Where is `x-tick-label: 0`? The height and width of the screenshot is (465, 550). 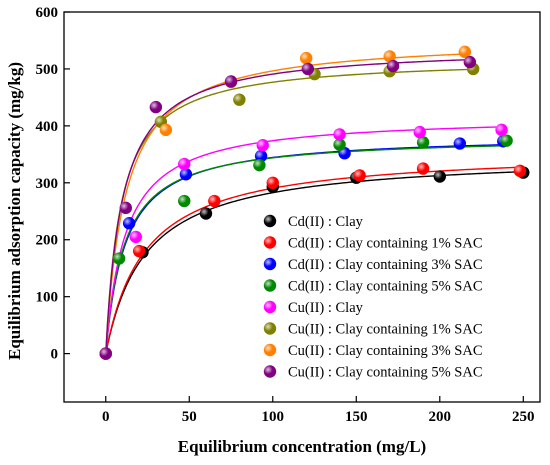 x-tick-label: 0 is located at coordinates (106, 417).